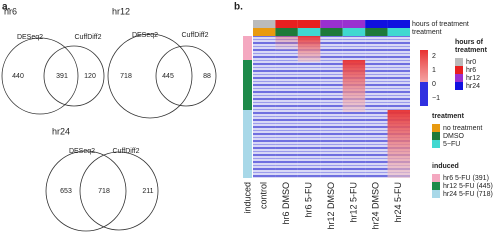 The image size is (500, 240). What do you see at coordinates (61, 131) in the screenshot?
I see `venn-title: hr24` at bounding box center [61, 131].